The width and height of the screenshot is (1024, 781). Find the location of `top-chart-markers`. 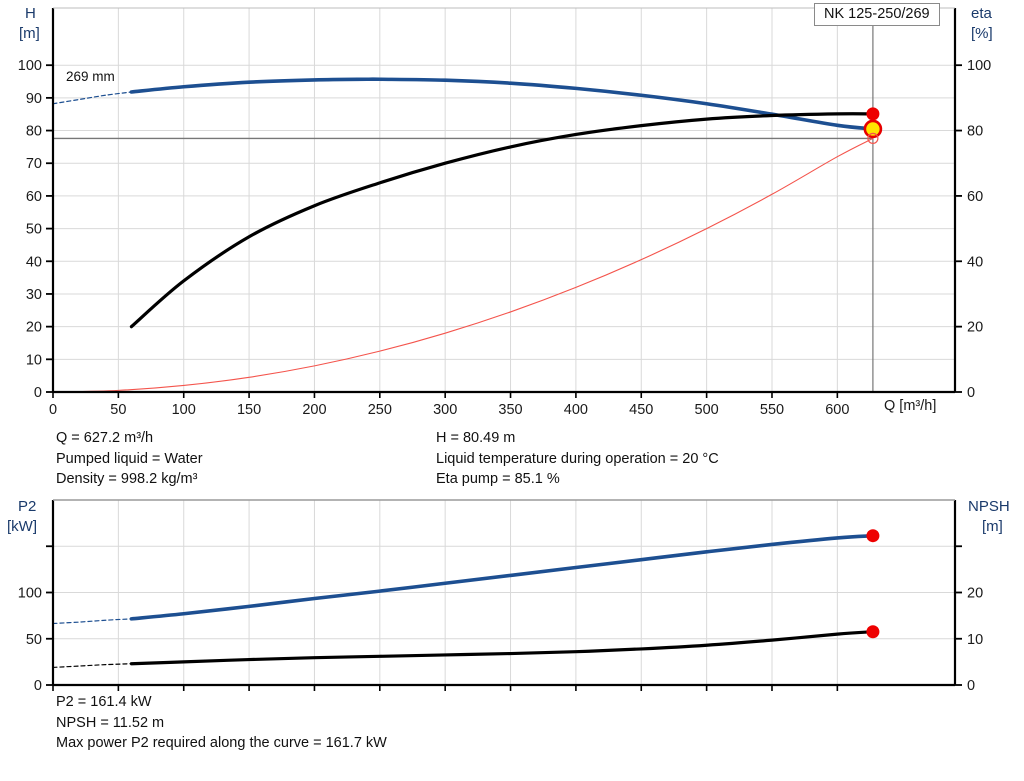

top-chart-markers is located at coordinates (873, 125).